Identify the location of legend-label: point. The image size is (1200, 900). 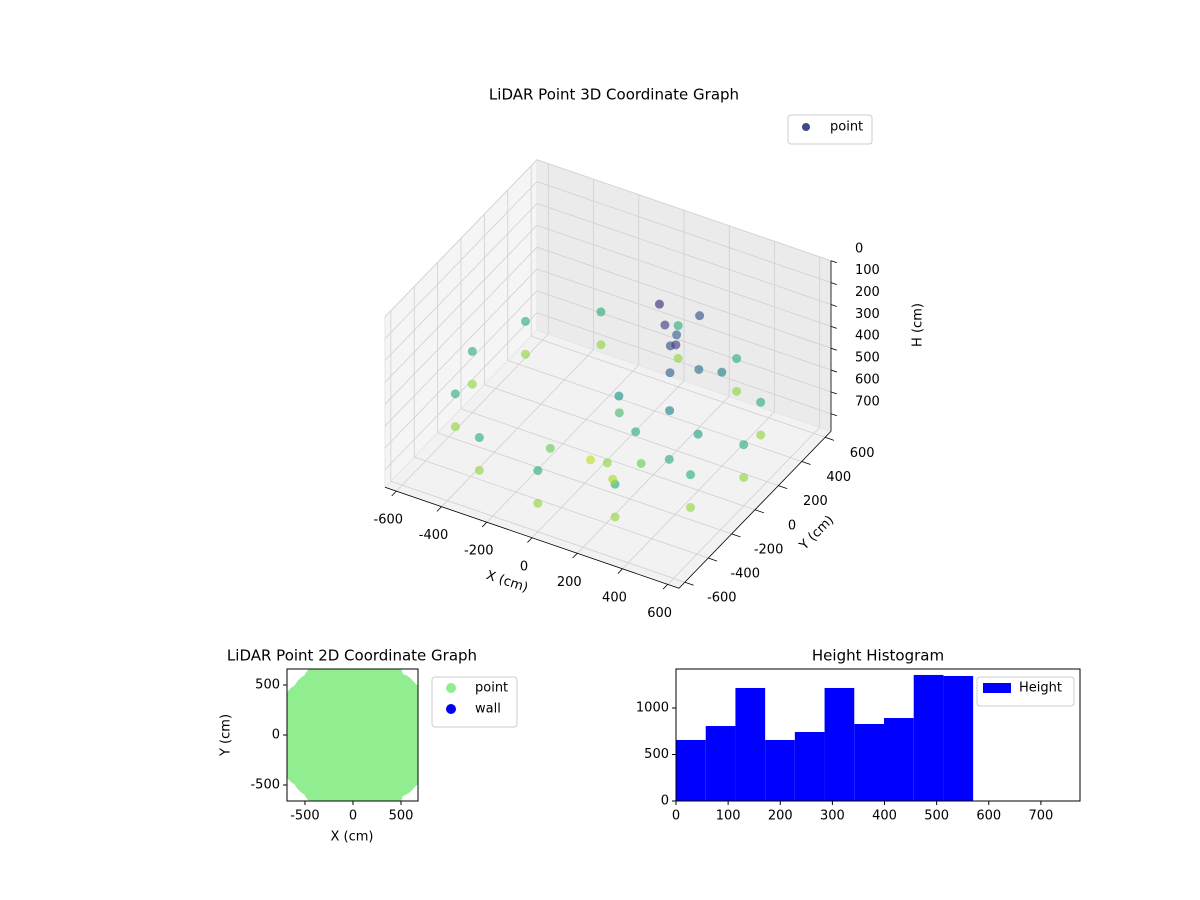
(846, 127).